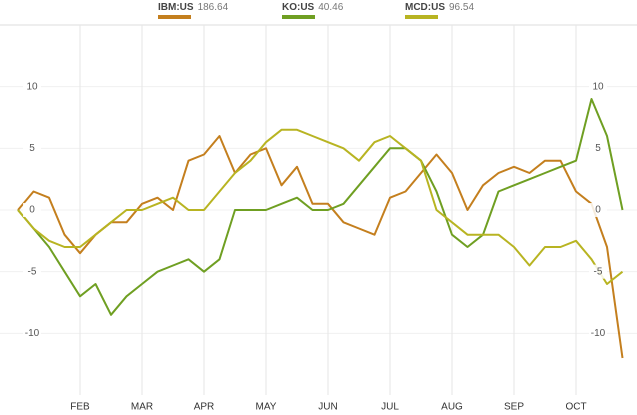  I want to click on legend-name: IBM:US, so click(176, 7).